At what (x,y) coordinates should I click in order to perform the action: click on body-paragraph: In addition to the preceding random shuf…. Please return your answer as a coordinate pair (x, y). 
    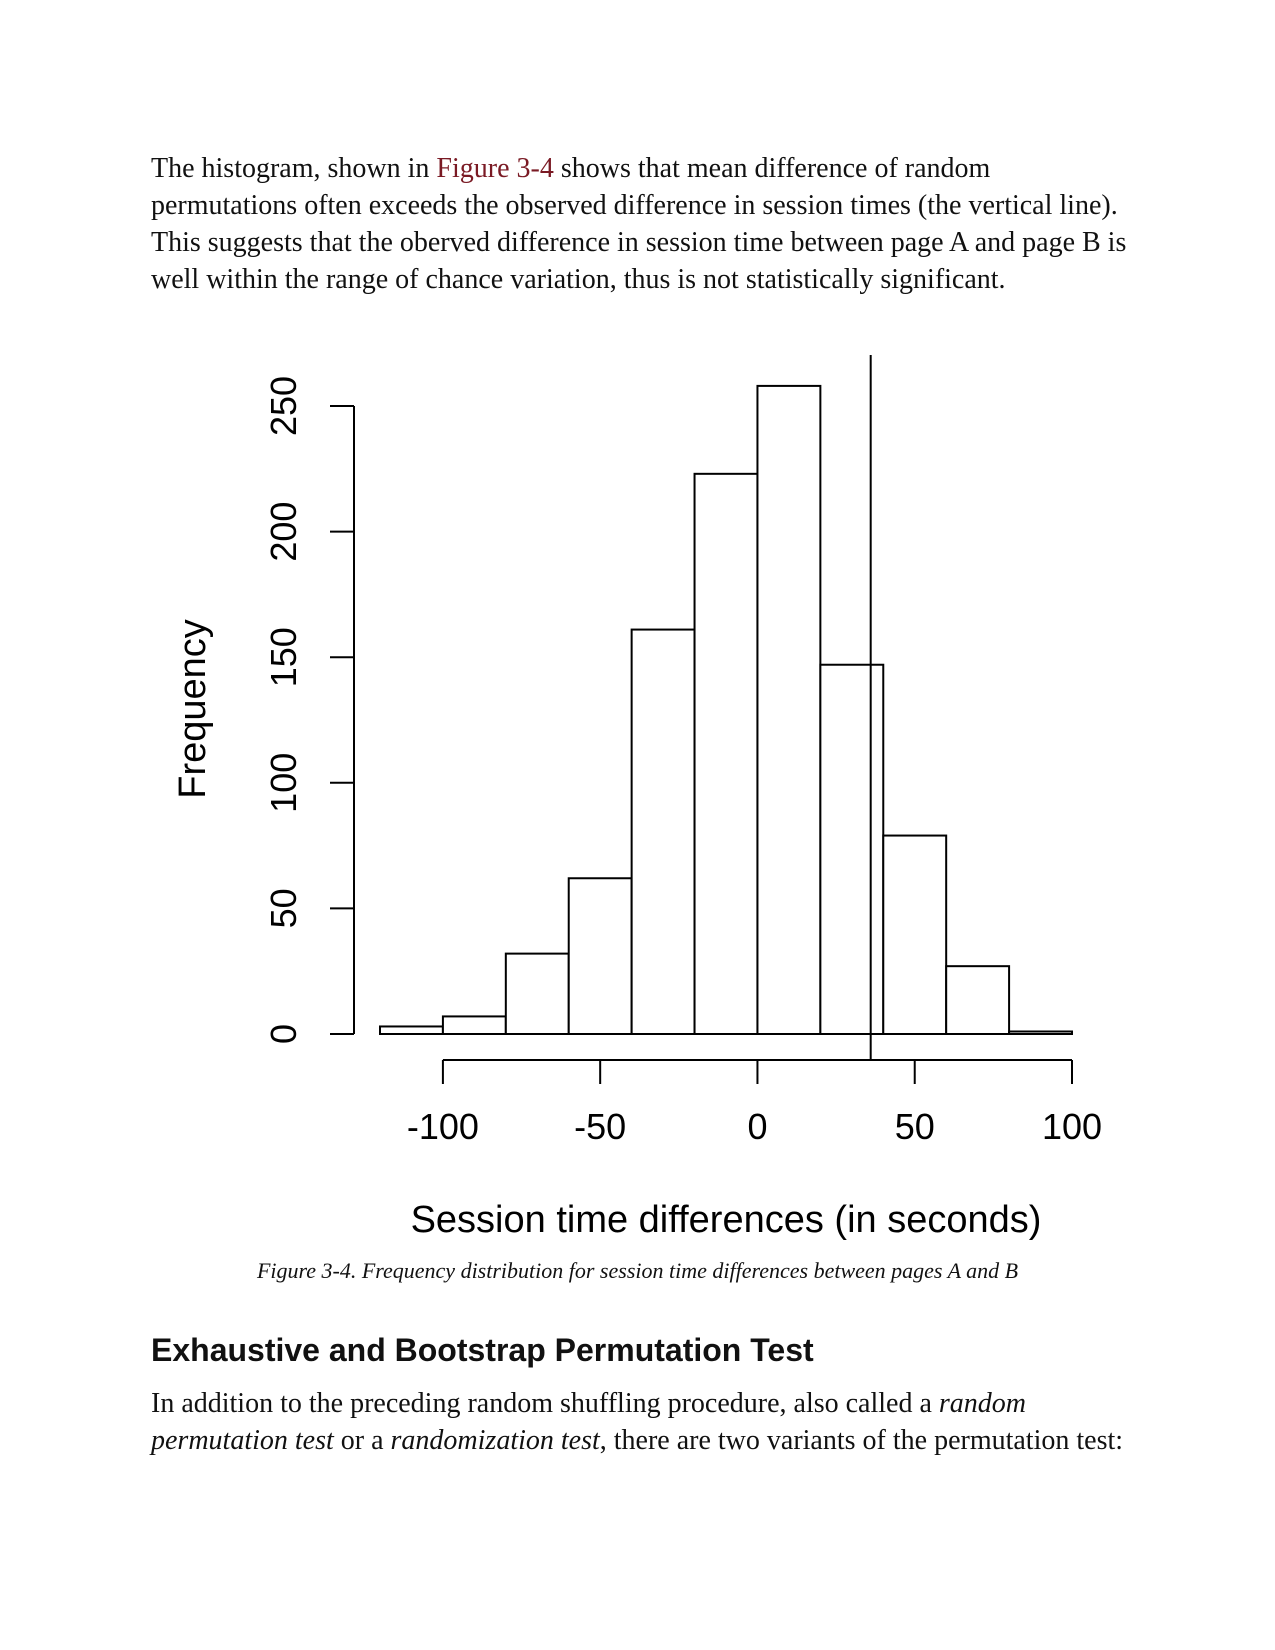
    Looking at the image, I should click on (646, 1422).